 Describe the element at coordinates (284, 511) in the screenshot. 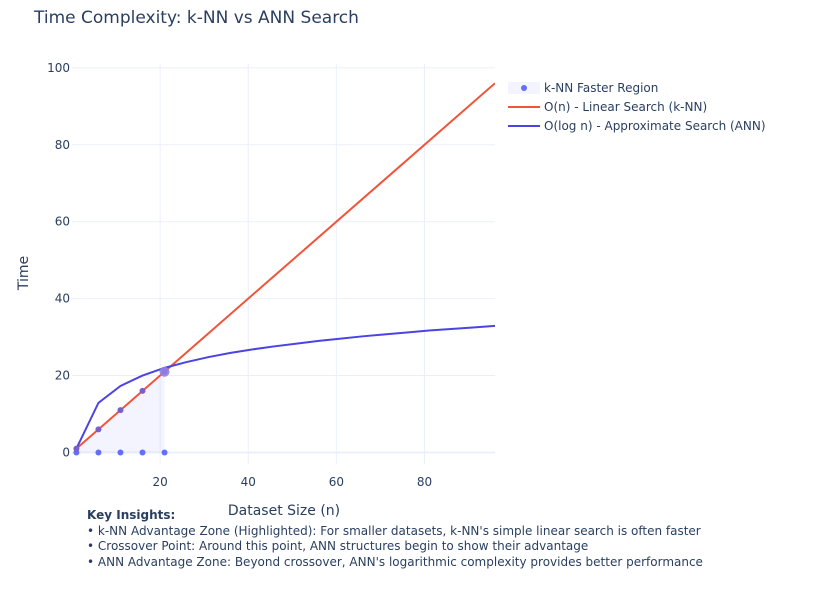

I see `x-axis-title: Dataset Size (n)` at that location.